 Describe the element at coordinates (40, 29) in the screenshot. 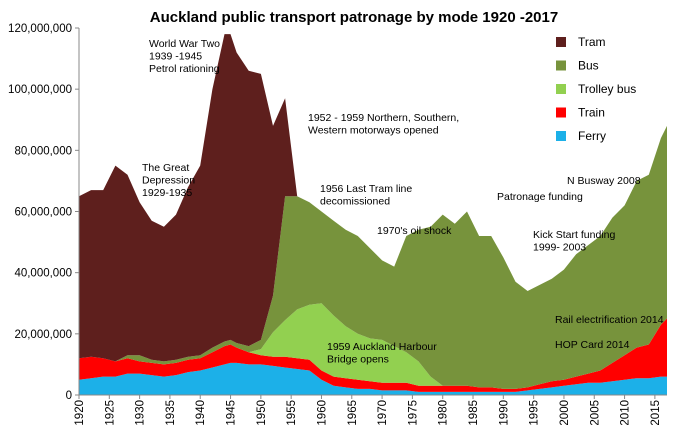

I see `y-tick-label: 120,000,000` at that location.